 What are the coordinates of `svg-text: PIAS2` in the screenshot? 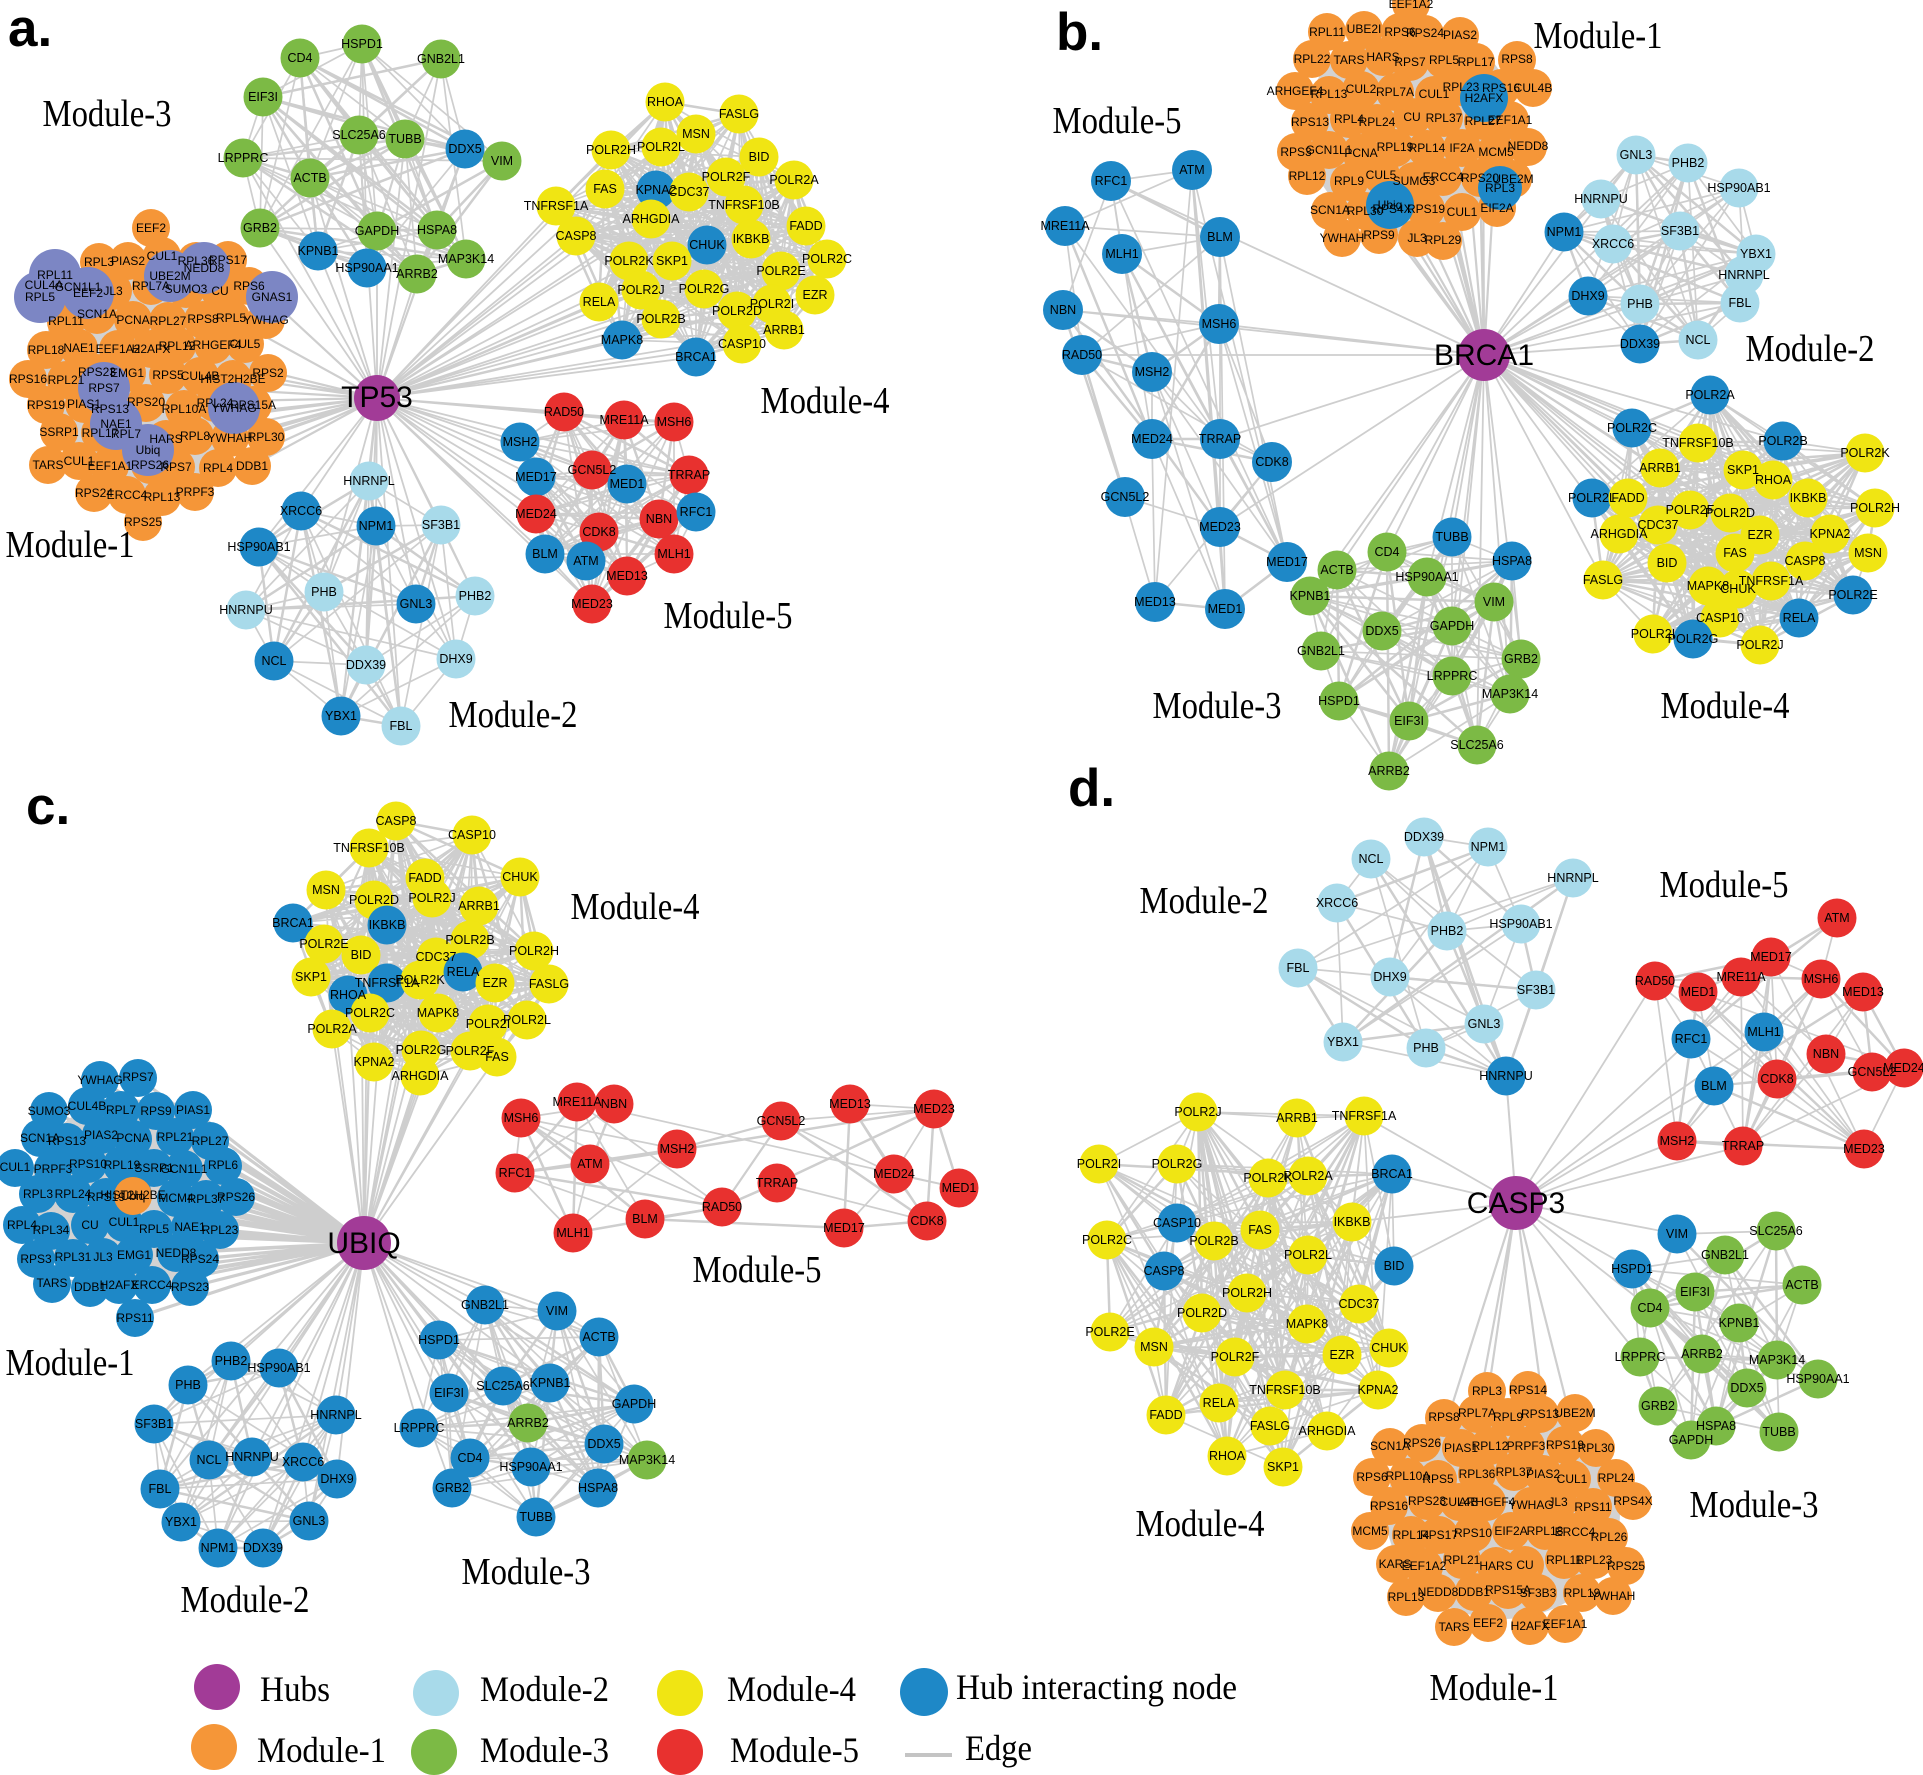 It's located at (1460, 35).